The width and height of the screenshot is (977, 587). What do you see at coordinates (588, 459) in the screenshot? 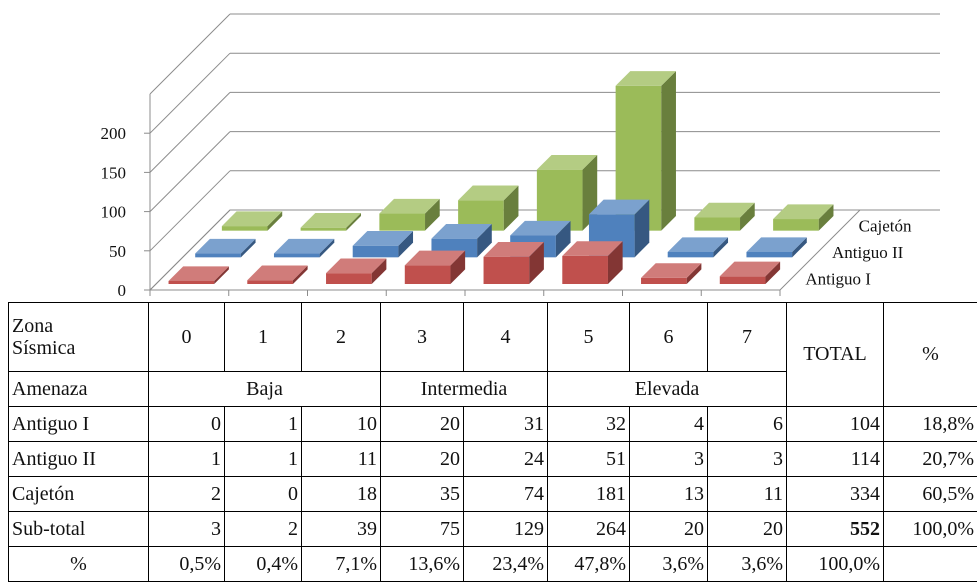
I see `table-cell: 51` at bounding box center [588, 459].